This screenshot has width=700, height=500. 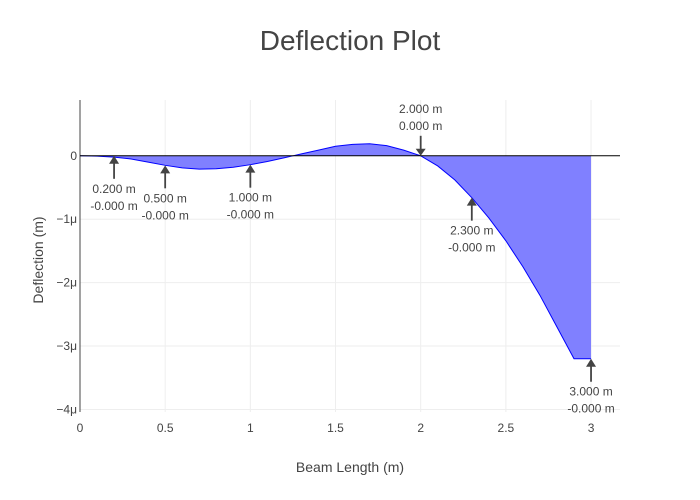 I want to click on annotation-label: 0.200 m, so click(x=113, y=189).